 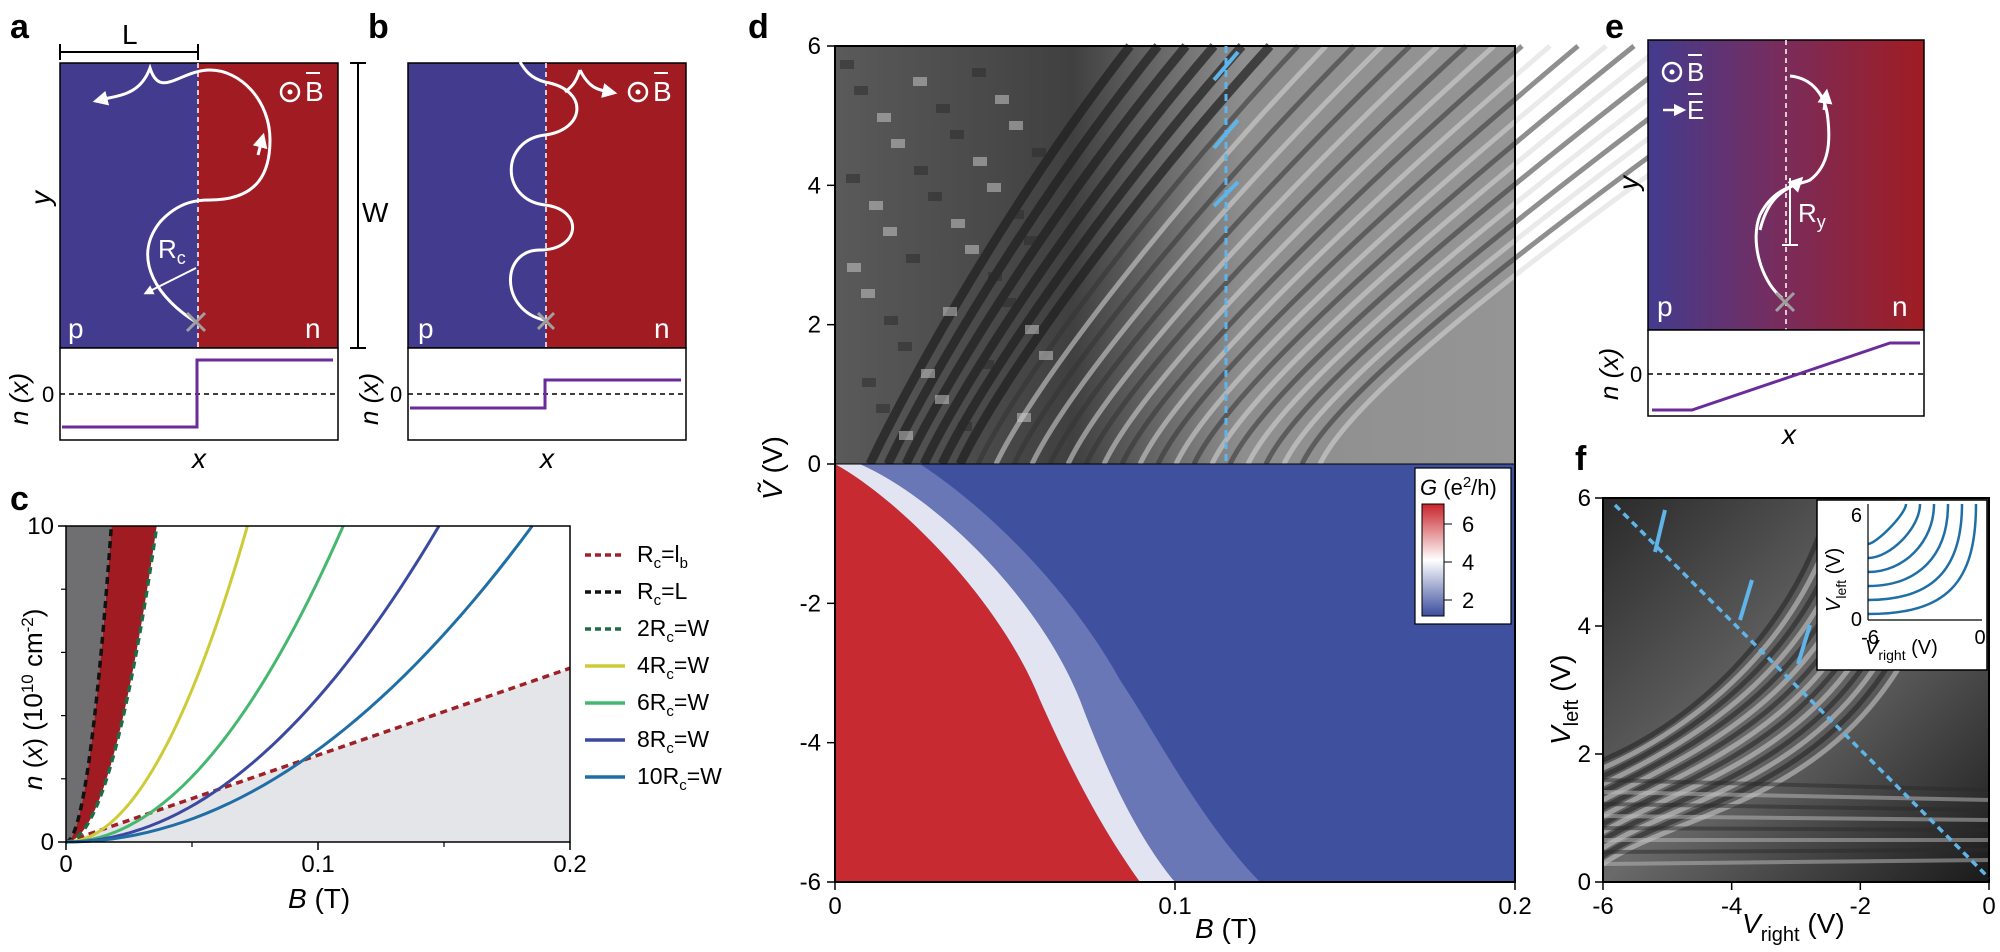 I want to click on panel-a-label: a, so click(x=20, y=27).